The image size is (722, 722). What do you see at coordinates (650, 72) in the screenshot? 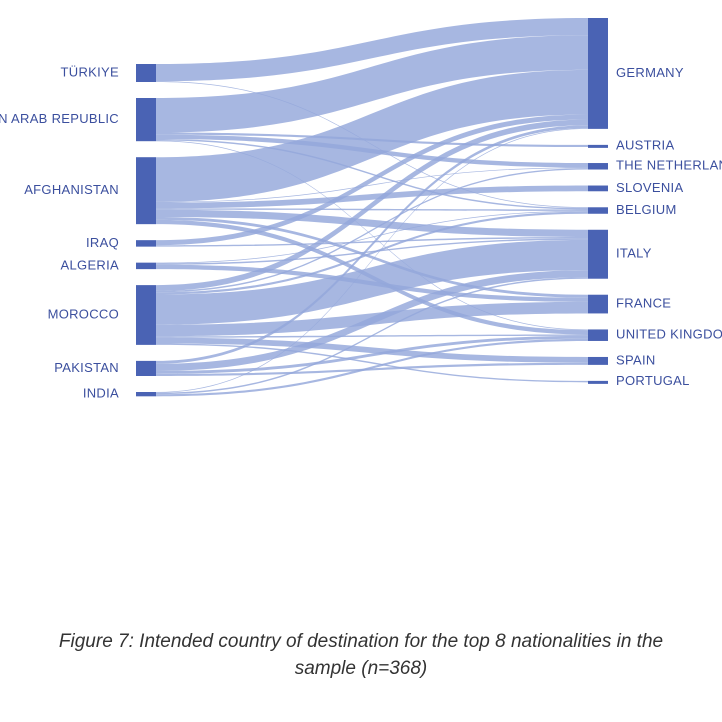
I see `target-label-germany: GERMANY` at bounding box center [650, 72].